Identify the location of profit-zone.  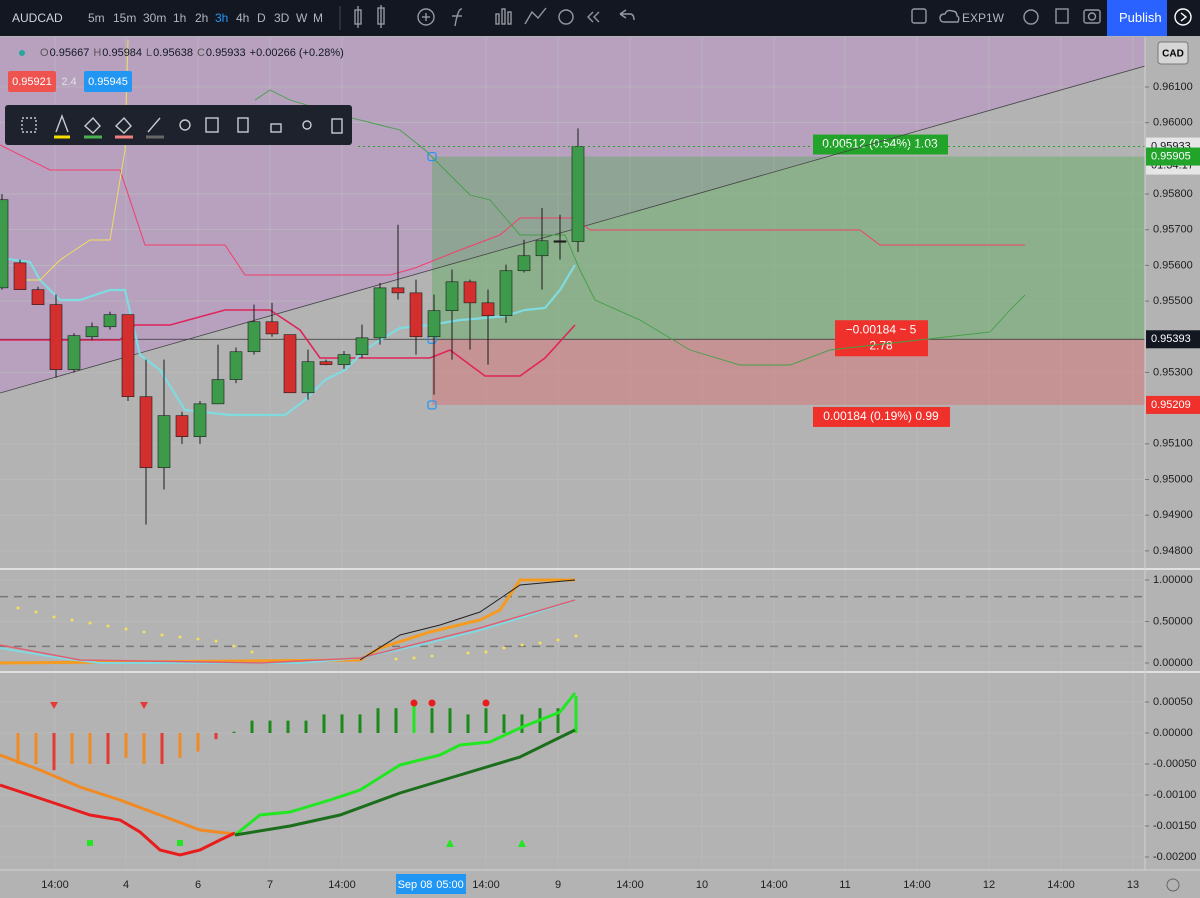
(788, 248).